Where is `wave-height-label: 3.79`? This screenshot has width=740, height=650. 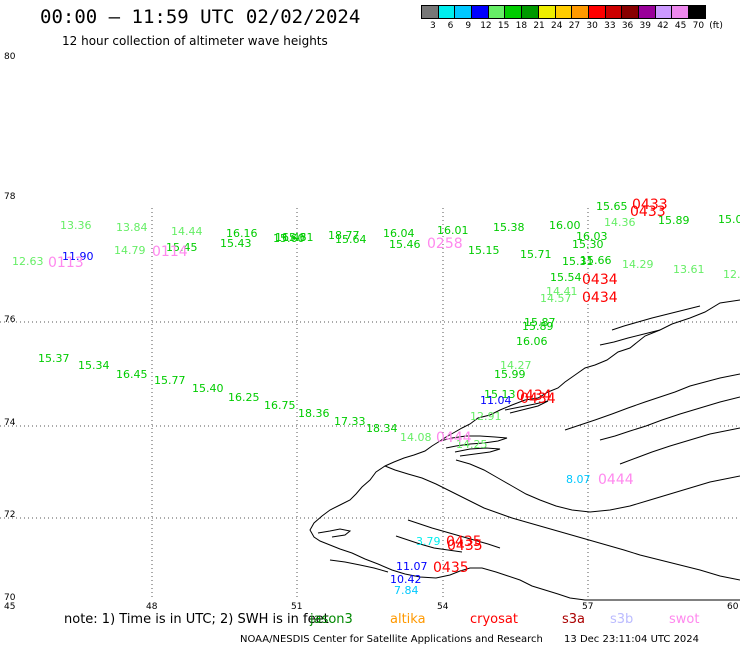 wave-height-label: 3.79 is located at coordinates (428, 541).